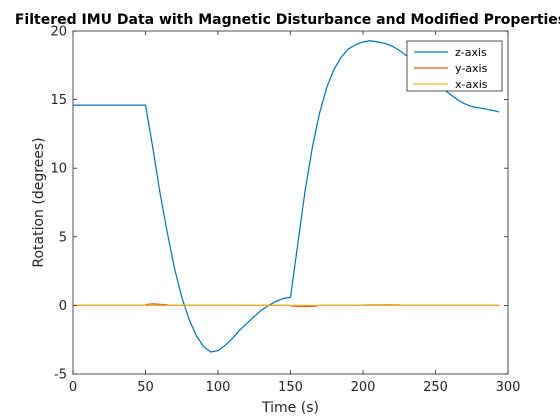 Image resolution: width=560 pixels, height=420 pixels. I want to click on x-tick-label: 150, so click(290, 387).